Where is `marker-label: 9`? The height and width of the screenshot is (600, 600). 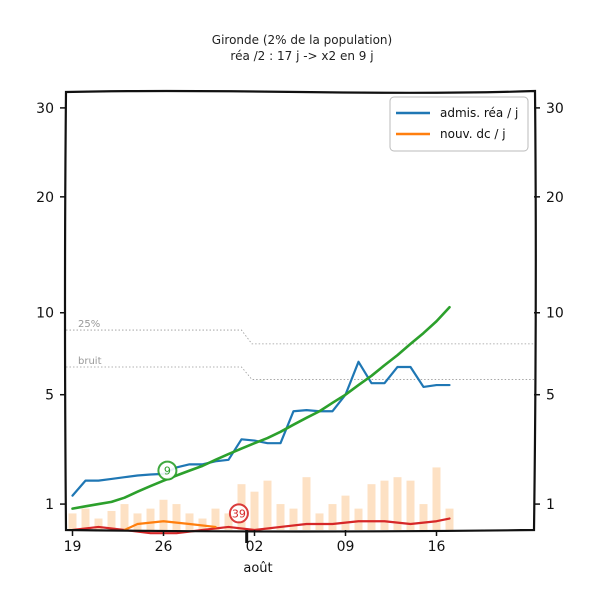
marker-label: 9 is located at coordinates (167, 471).